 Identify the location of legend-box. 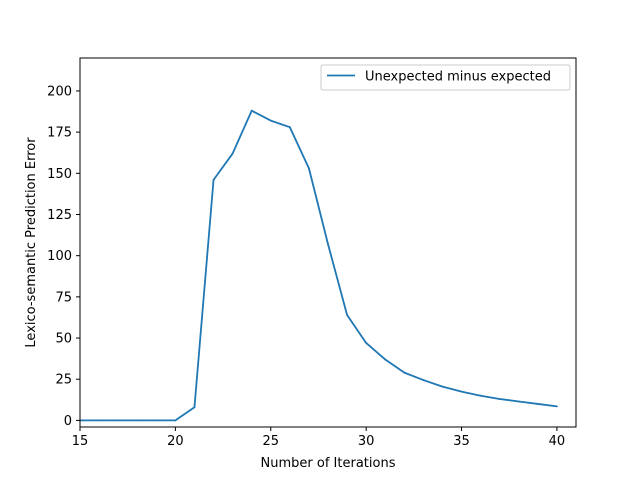
(445, 77).